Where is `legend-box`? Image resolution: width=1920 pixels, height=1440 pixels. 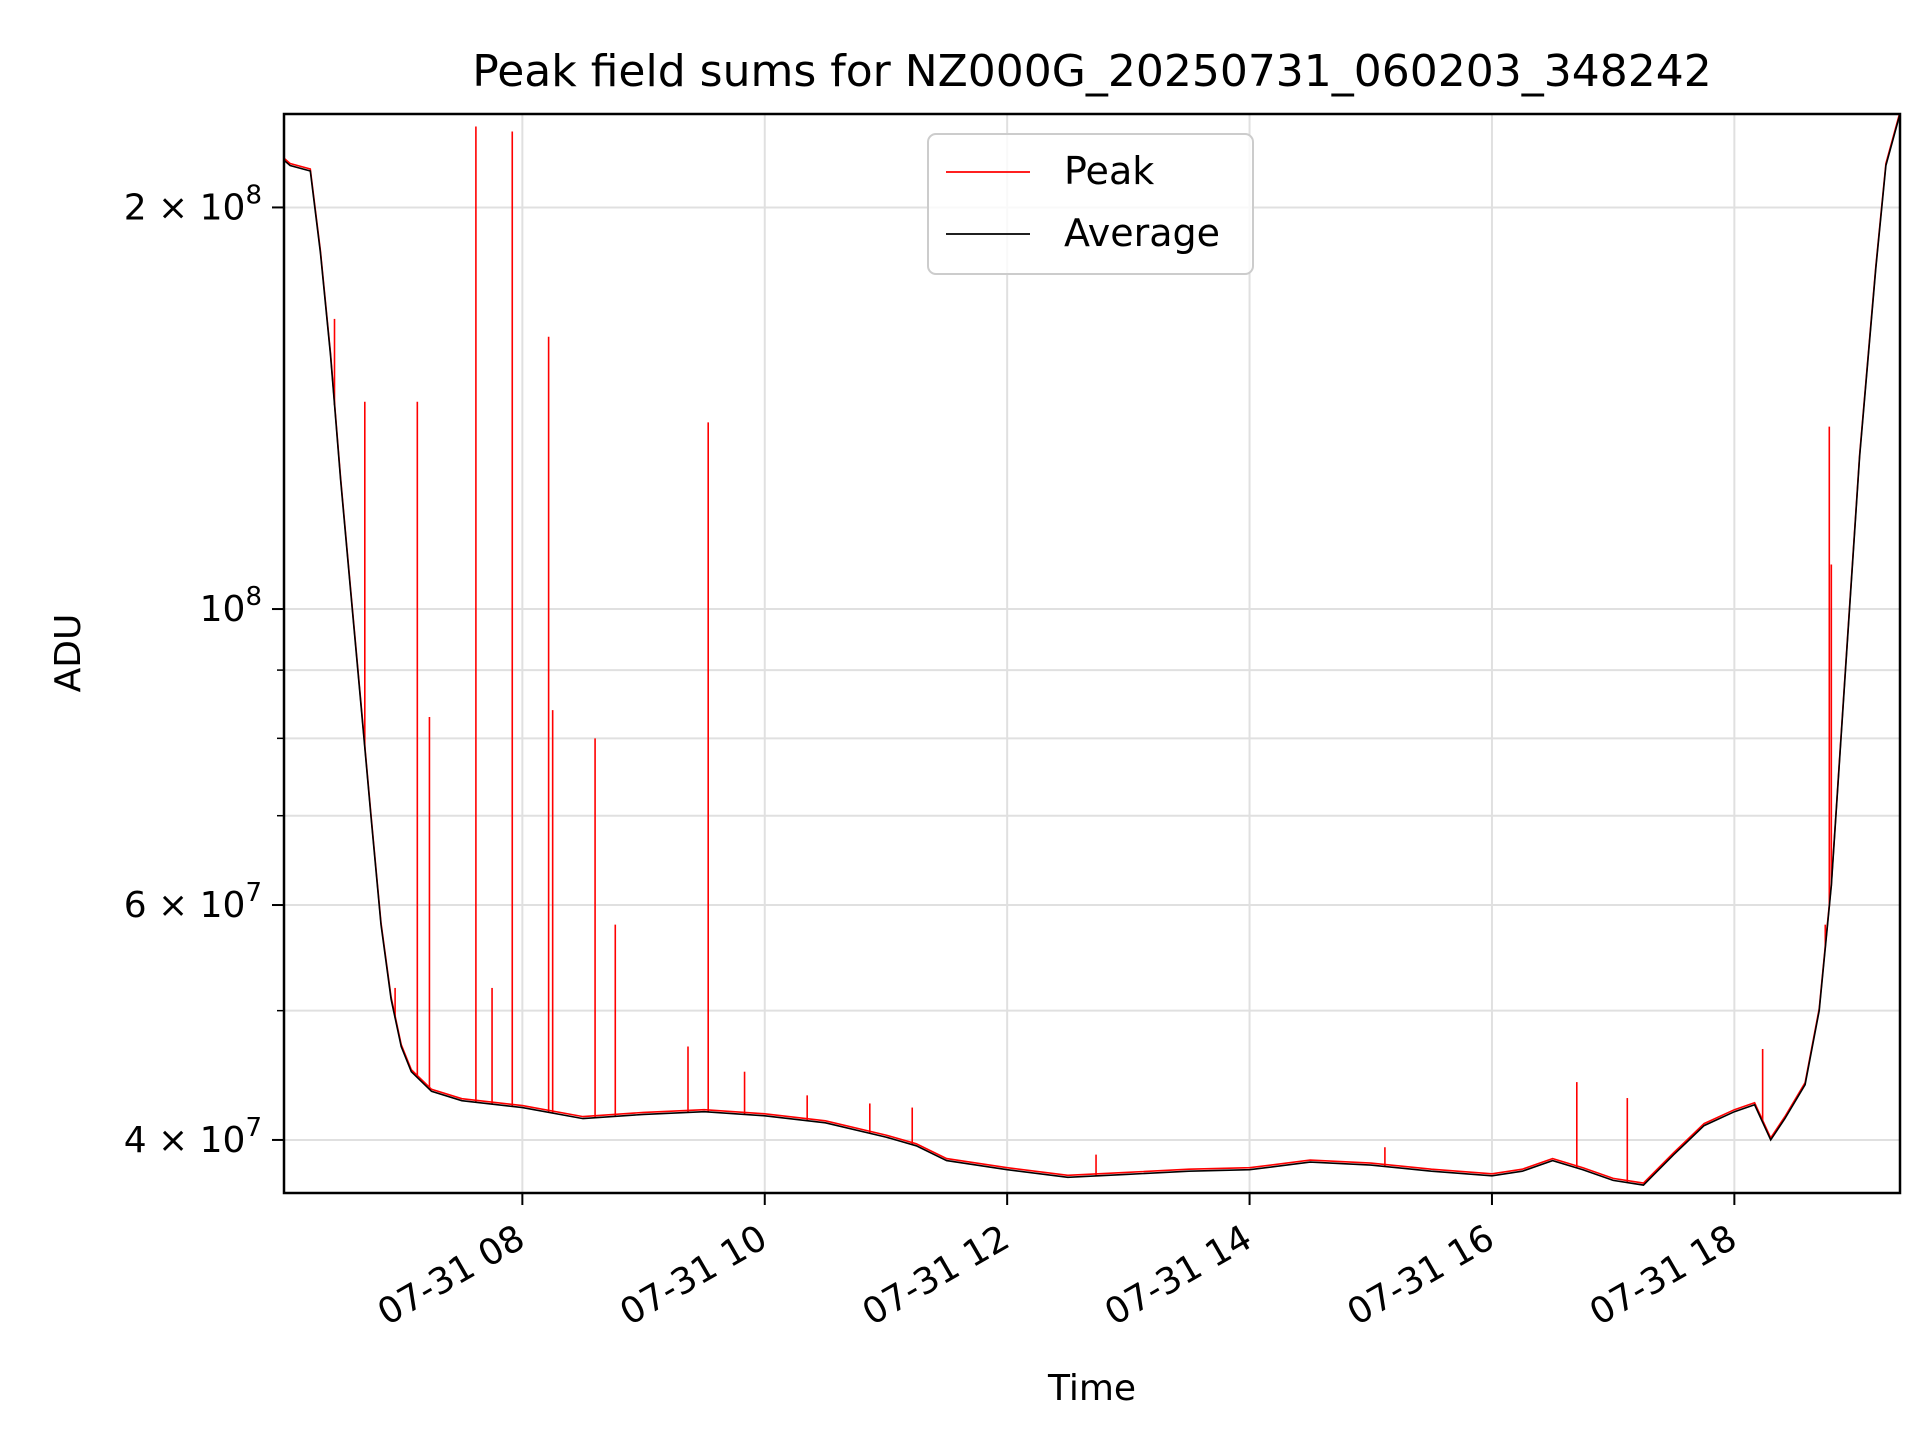
legend-box is located at coordinates (1090, 204).